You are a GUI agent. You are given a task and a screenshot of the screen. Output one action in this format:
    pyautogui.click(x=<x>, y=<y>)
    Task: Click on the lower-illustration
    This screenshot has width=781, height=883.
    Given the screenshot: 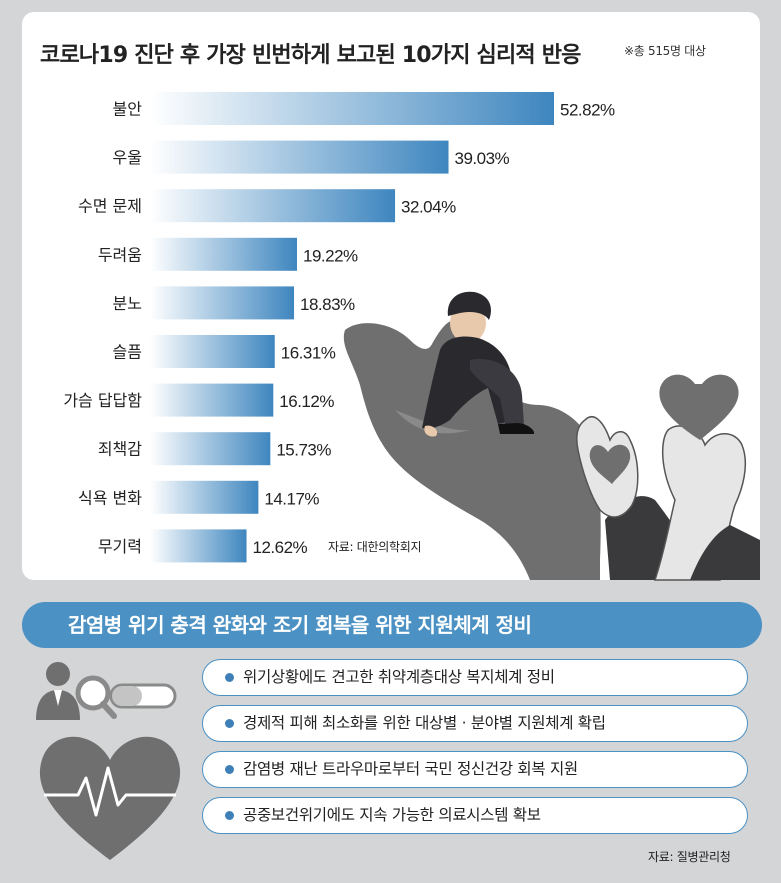 What is the action you would take?
    pyautogui.click(x=108, y=761)
    